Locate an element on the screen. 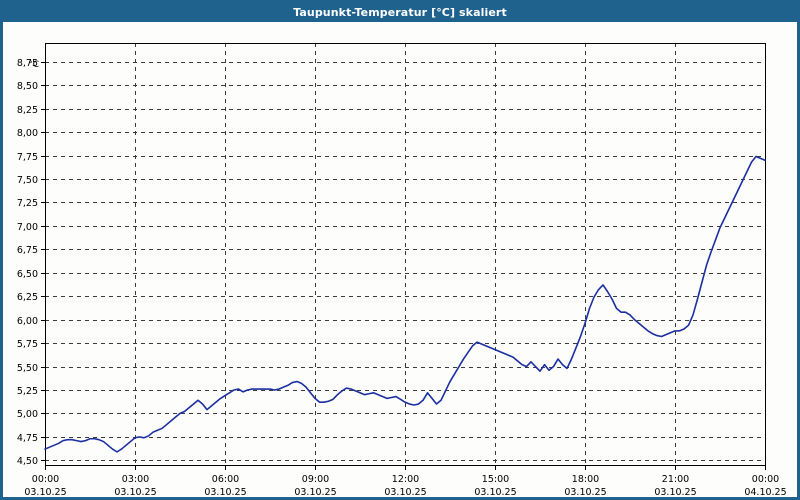  x-tick-label-time: 21:00 is located at coordinates (675, 479).